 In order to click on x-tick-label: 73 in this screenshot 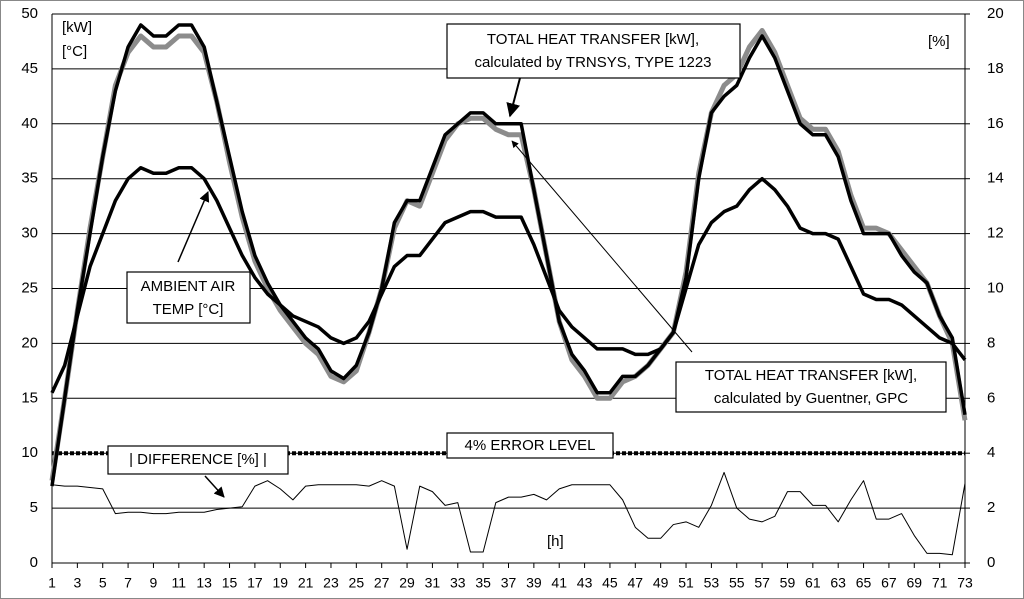, I will do `click(965, 583)`.